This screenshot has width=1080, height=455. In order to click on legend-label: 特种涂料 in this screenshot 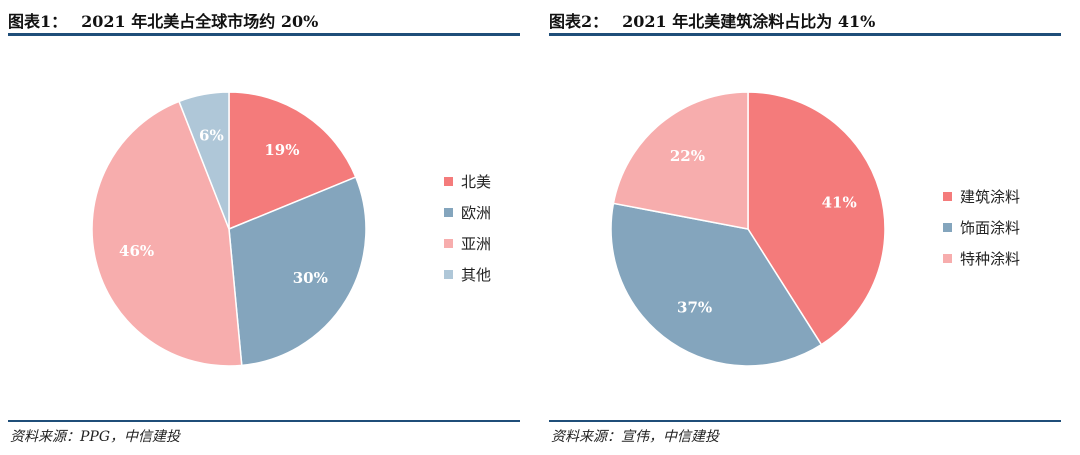, I will do `click(990, 259)`.